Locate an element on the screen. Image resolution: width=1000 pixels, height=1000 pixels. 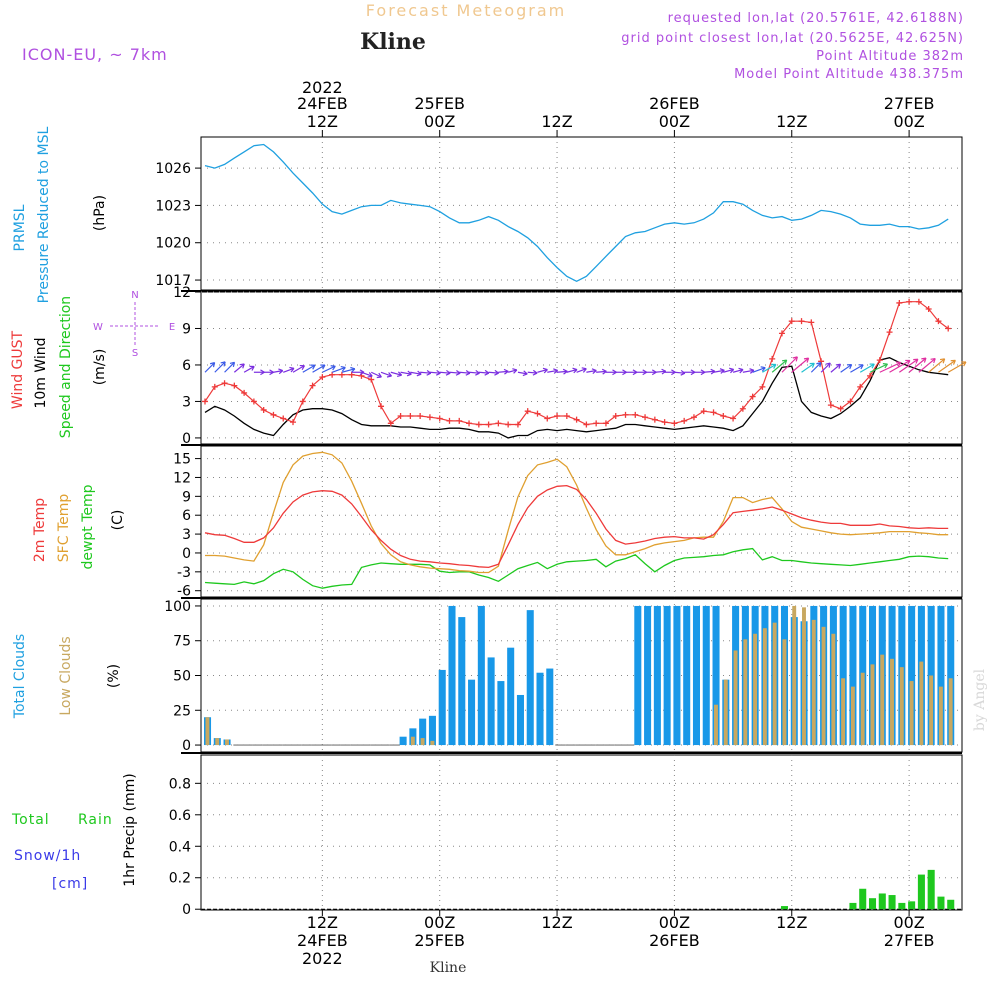
pressure-series-line is located at coordinates (576, 213).